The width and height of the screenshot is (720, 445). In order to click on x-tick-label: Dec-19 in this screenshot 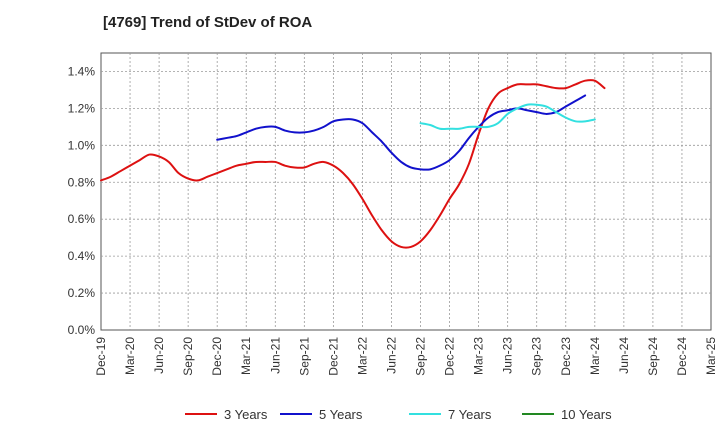, I will do `click(101, 356)`.